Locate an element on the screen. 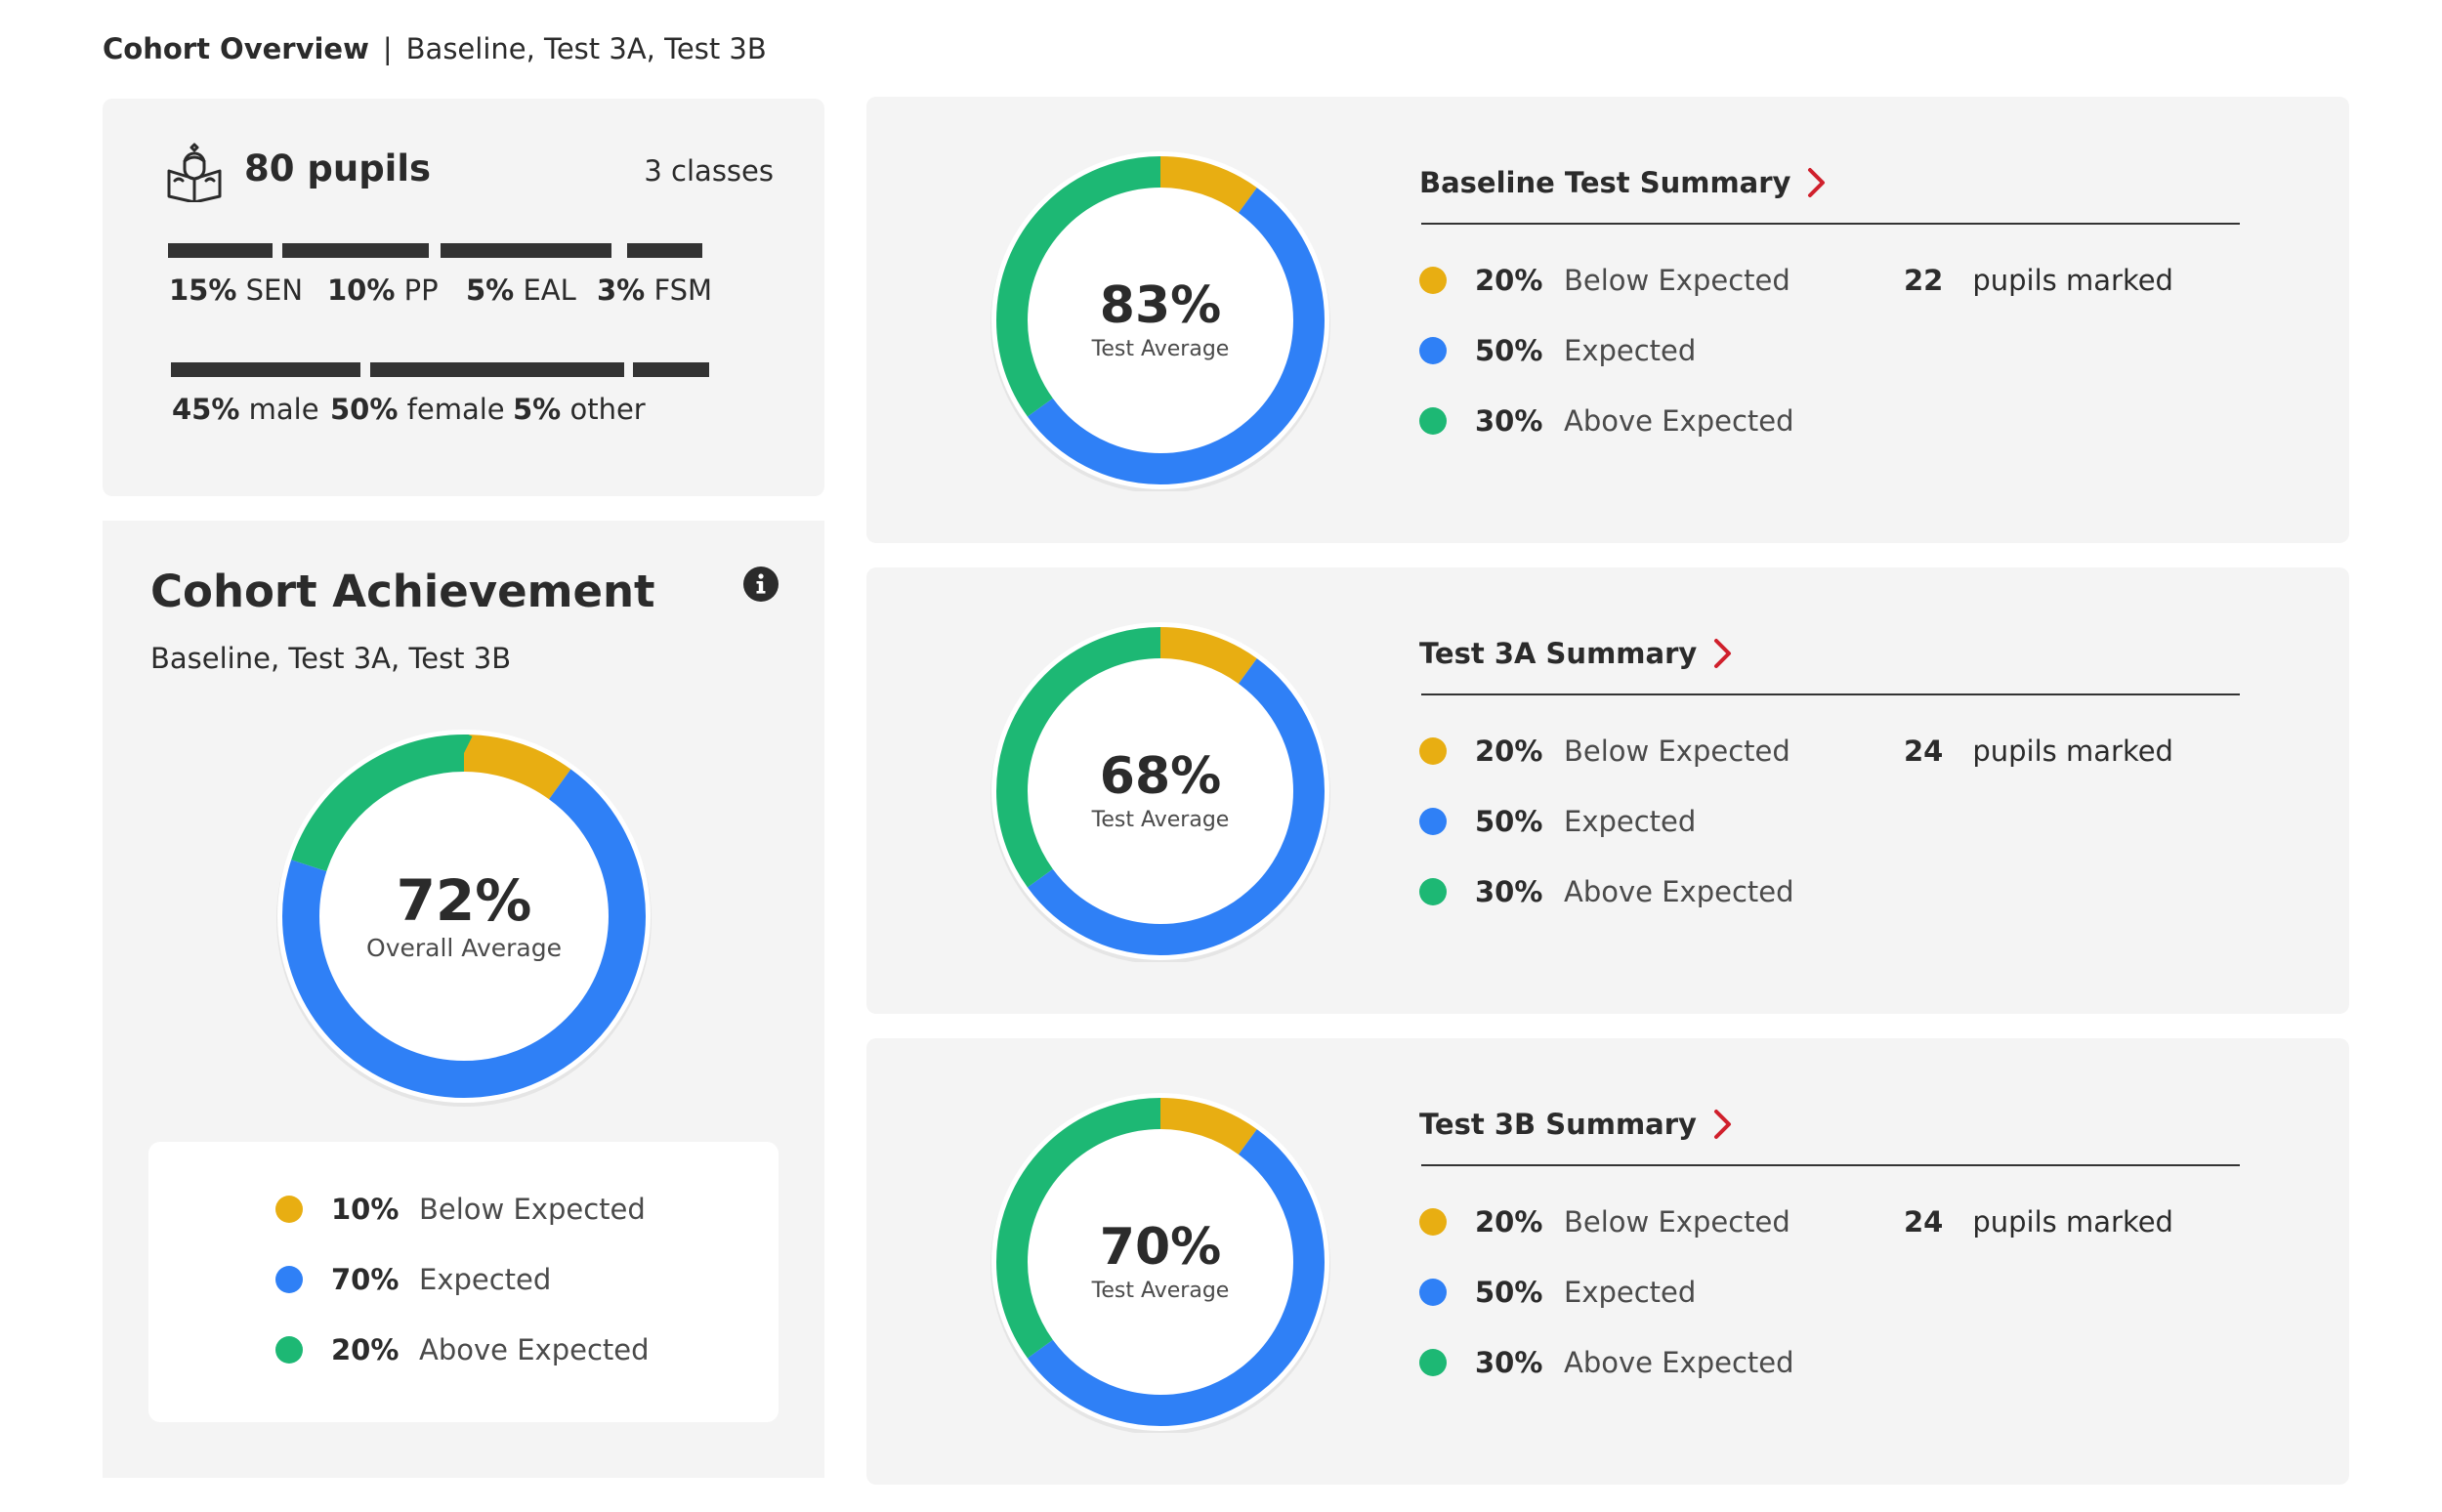  achievement-subtitle: Baseline, Test 3A, Test 3B is located at coordinates (331, 658).